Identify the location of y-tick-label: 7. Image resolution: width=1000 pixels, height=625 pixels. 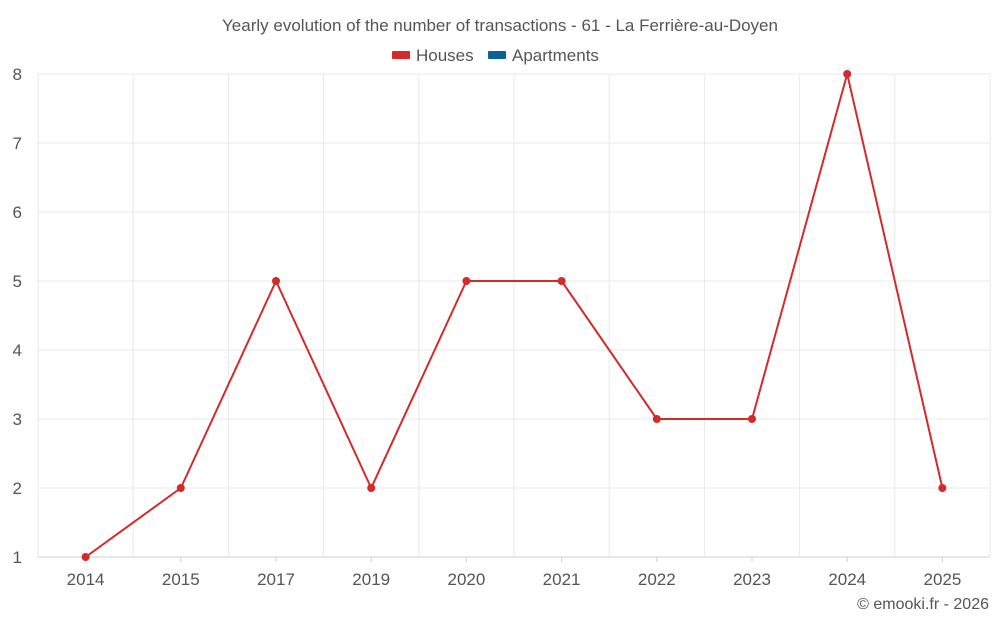
(17, 143).